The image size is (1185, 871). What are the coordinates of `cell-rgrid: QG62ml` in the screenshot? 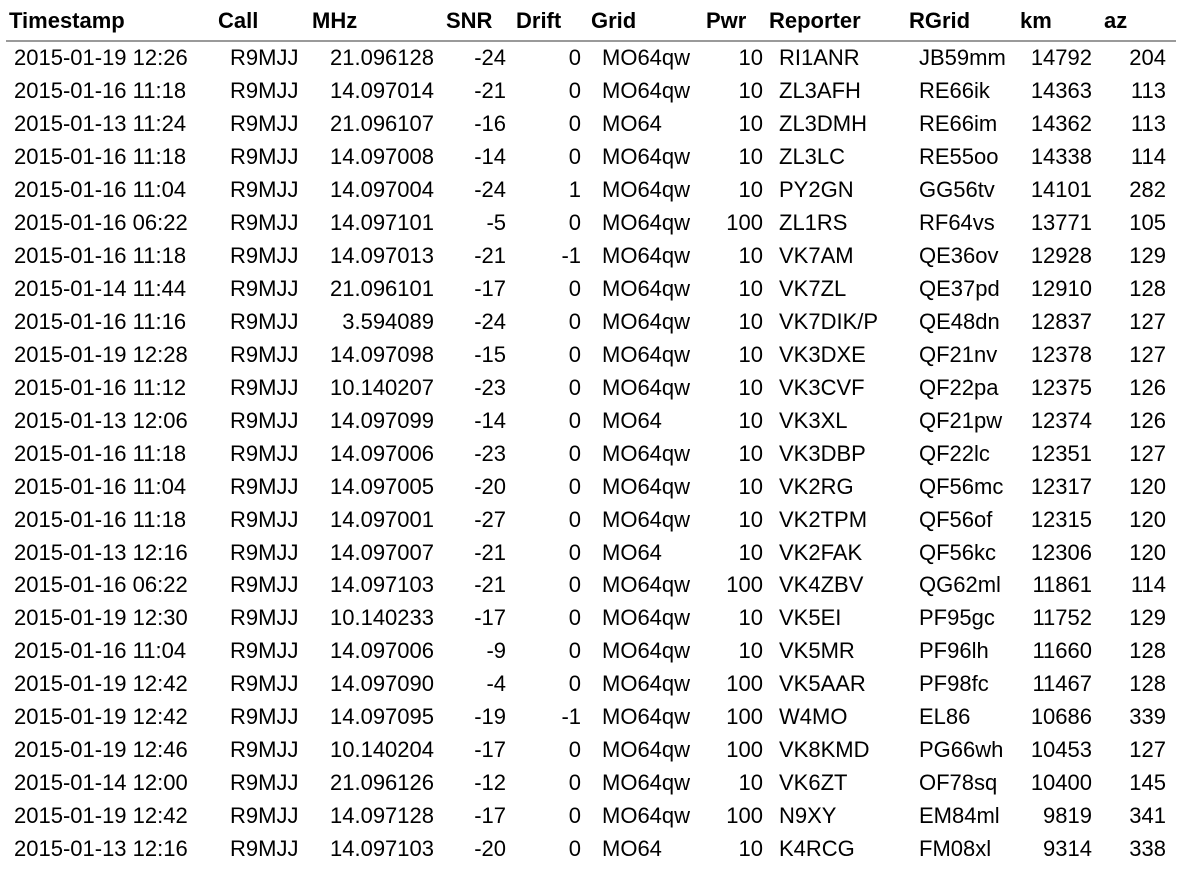 It's located at (960, 585).